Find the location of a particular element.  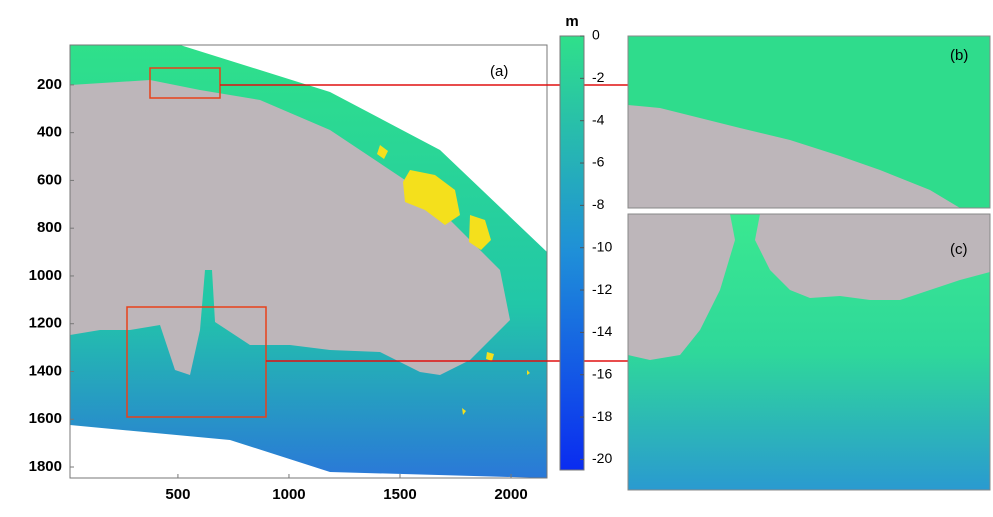

colorbar-tick-label: -18 is located at coordinates (602, 416).